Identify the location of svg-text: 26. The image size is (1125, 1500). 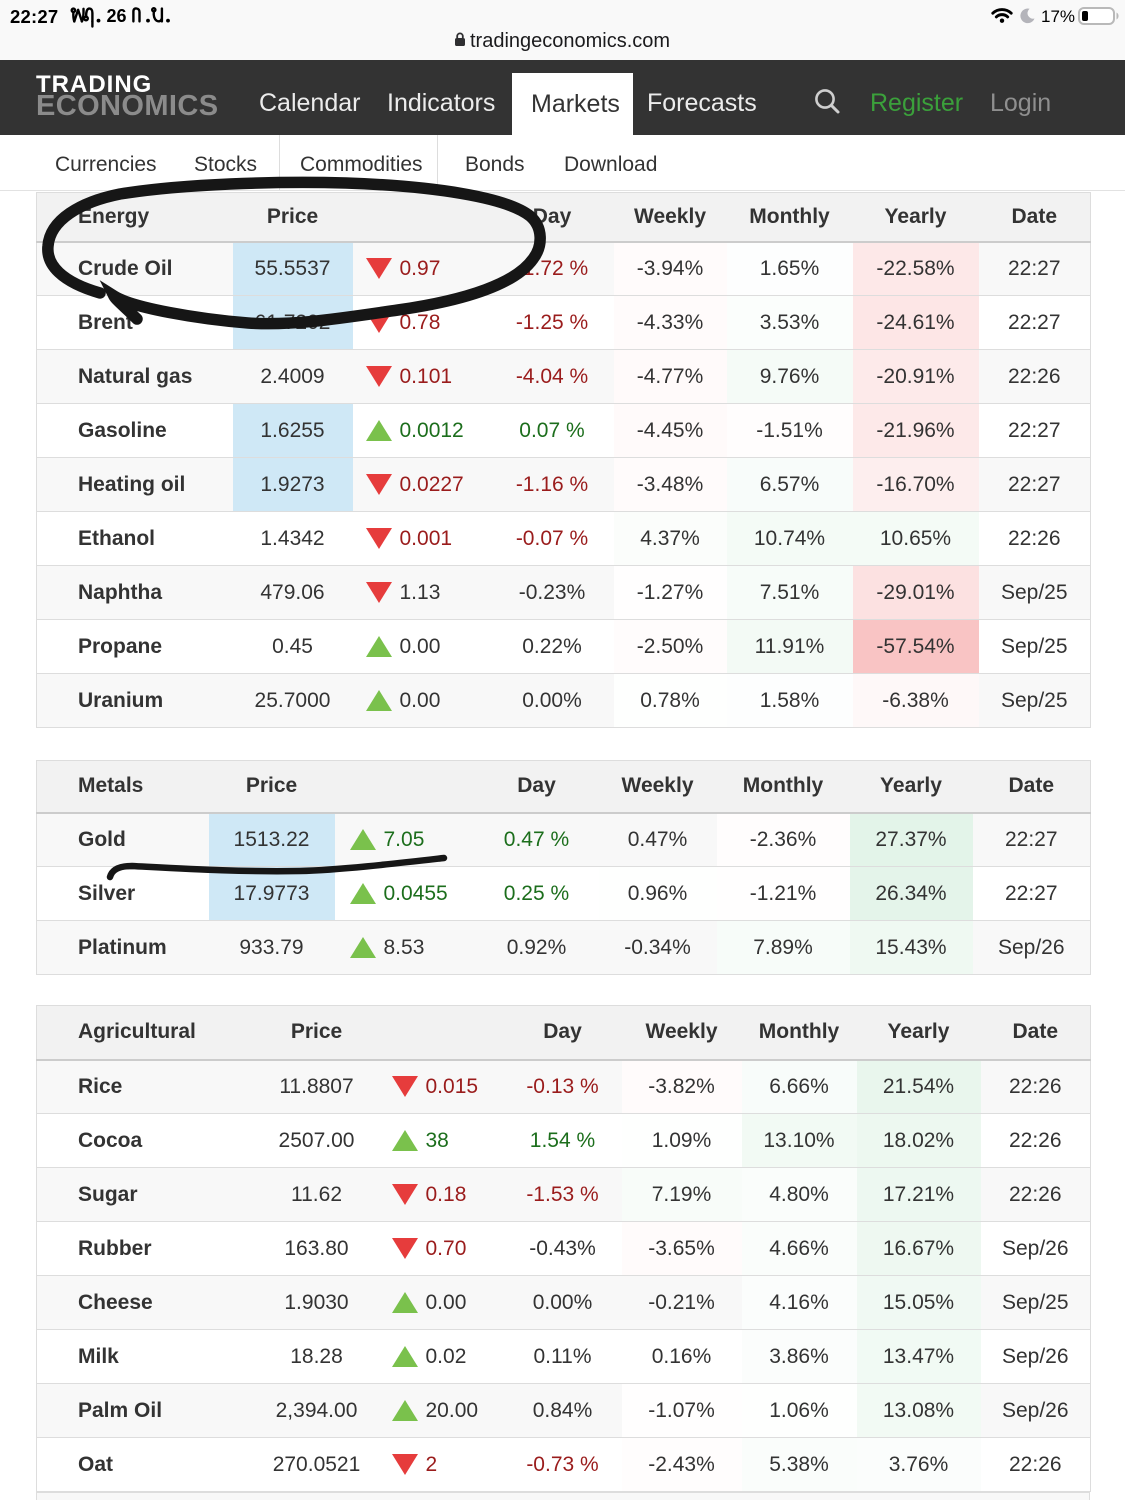
(117, 16).